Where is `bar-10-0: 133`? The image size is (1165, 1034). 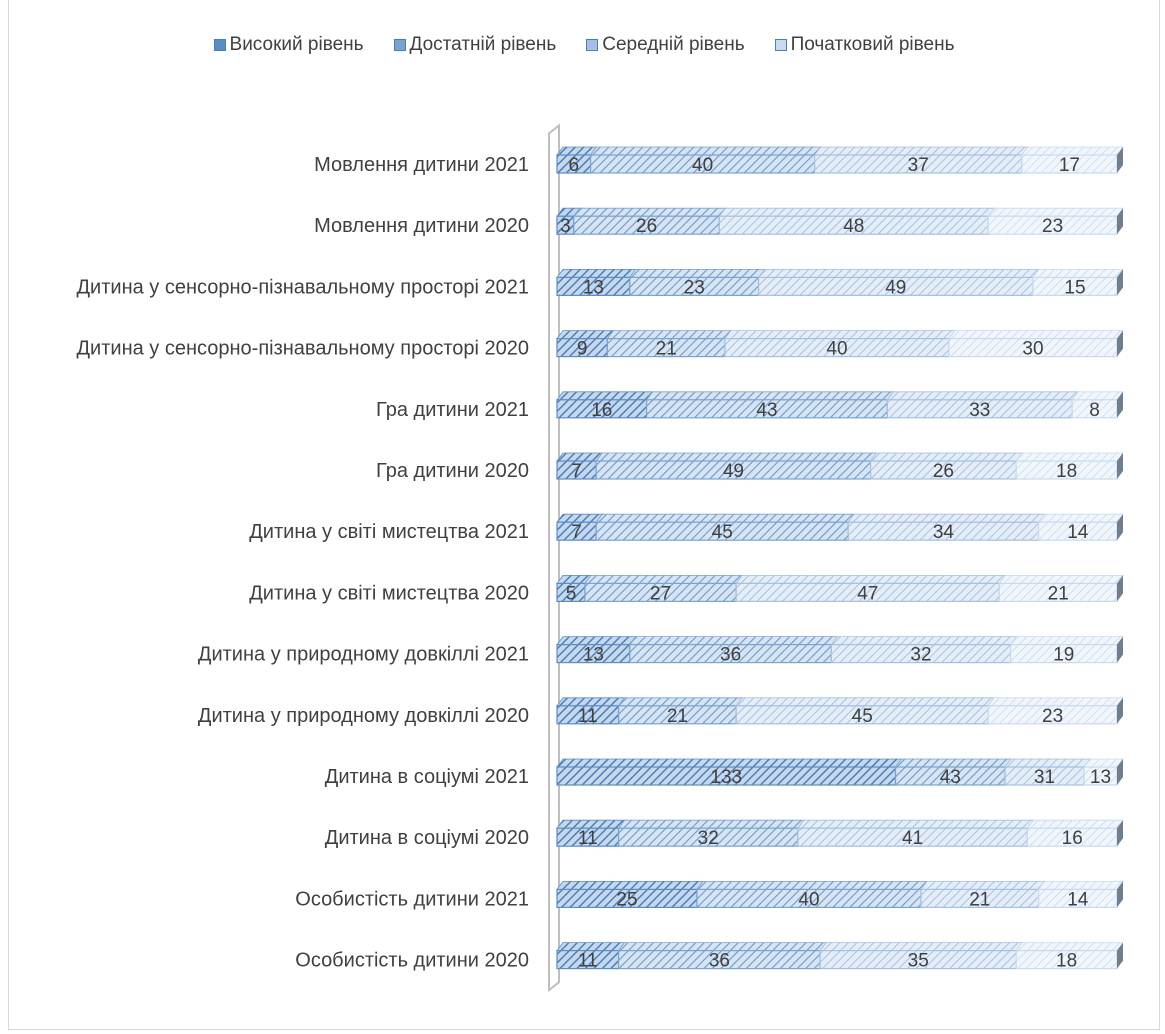 bar-10-0: 133 is located at coordinates (729, 773).